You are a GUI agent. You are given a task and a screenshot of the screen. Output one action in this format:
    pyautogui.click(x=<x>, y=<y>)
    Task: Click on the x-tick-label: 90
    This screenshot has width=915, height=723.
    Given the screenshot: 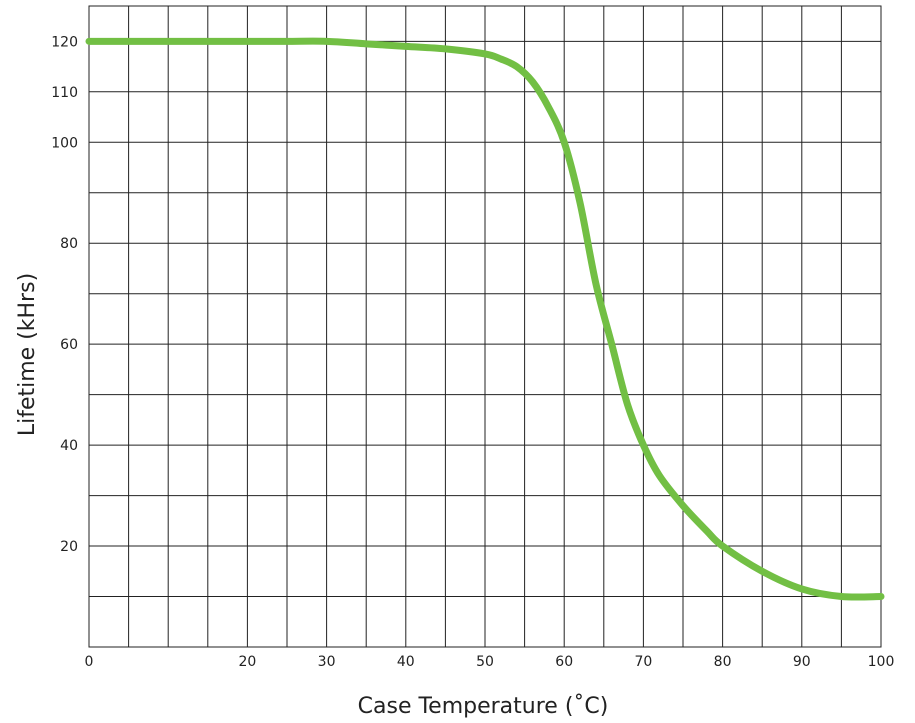 What is the action you would take?
    pyautogui.click(x=802, y=662)
    